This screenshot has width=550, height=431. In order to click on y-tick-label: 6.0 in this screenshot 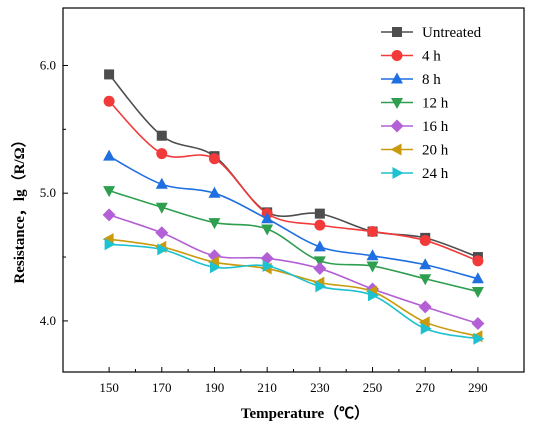, I will do `click(48, 64)`.